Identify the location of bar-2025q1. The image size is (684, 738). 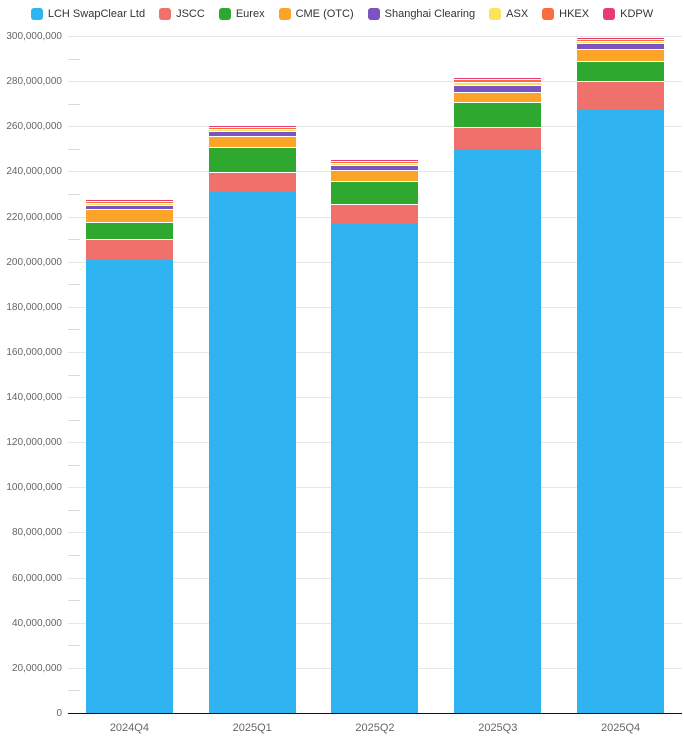
(252, 375).